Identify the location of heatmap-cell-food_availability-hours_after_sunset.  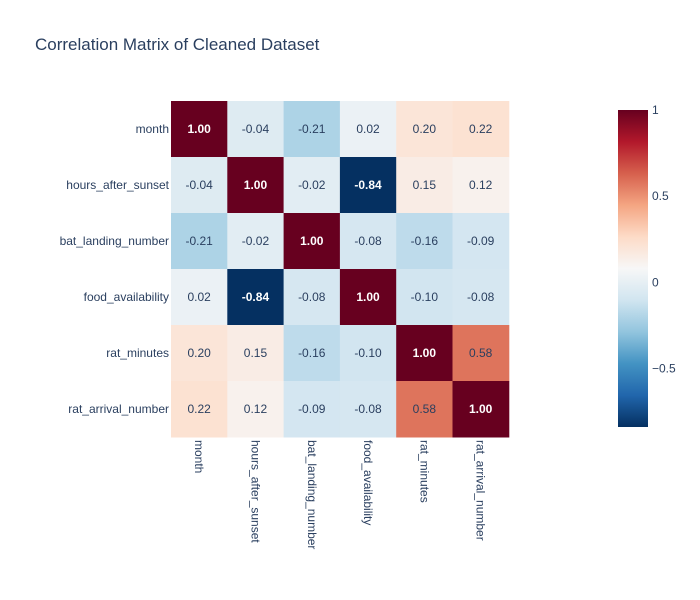
(256, 297).